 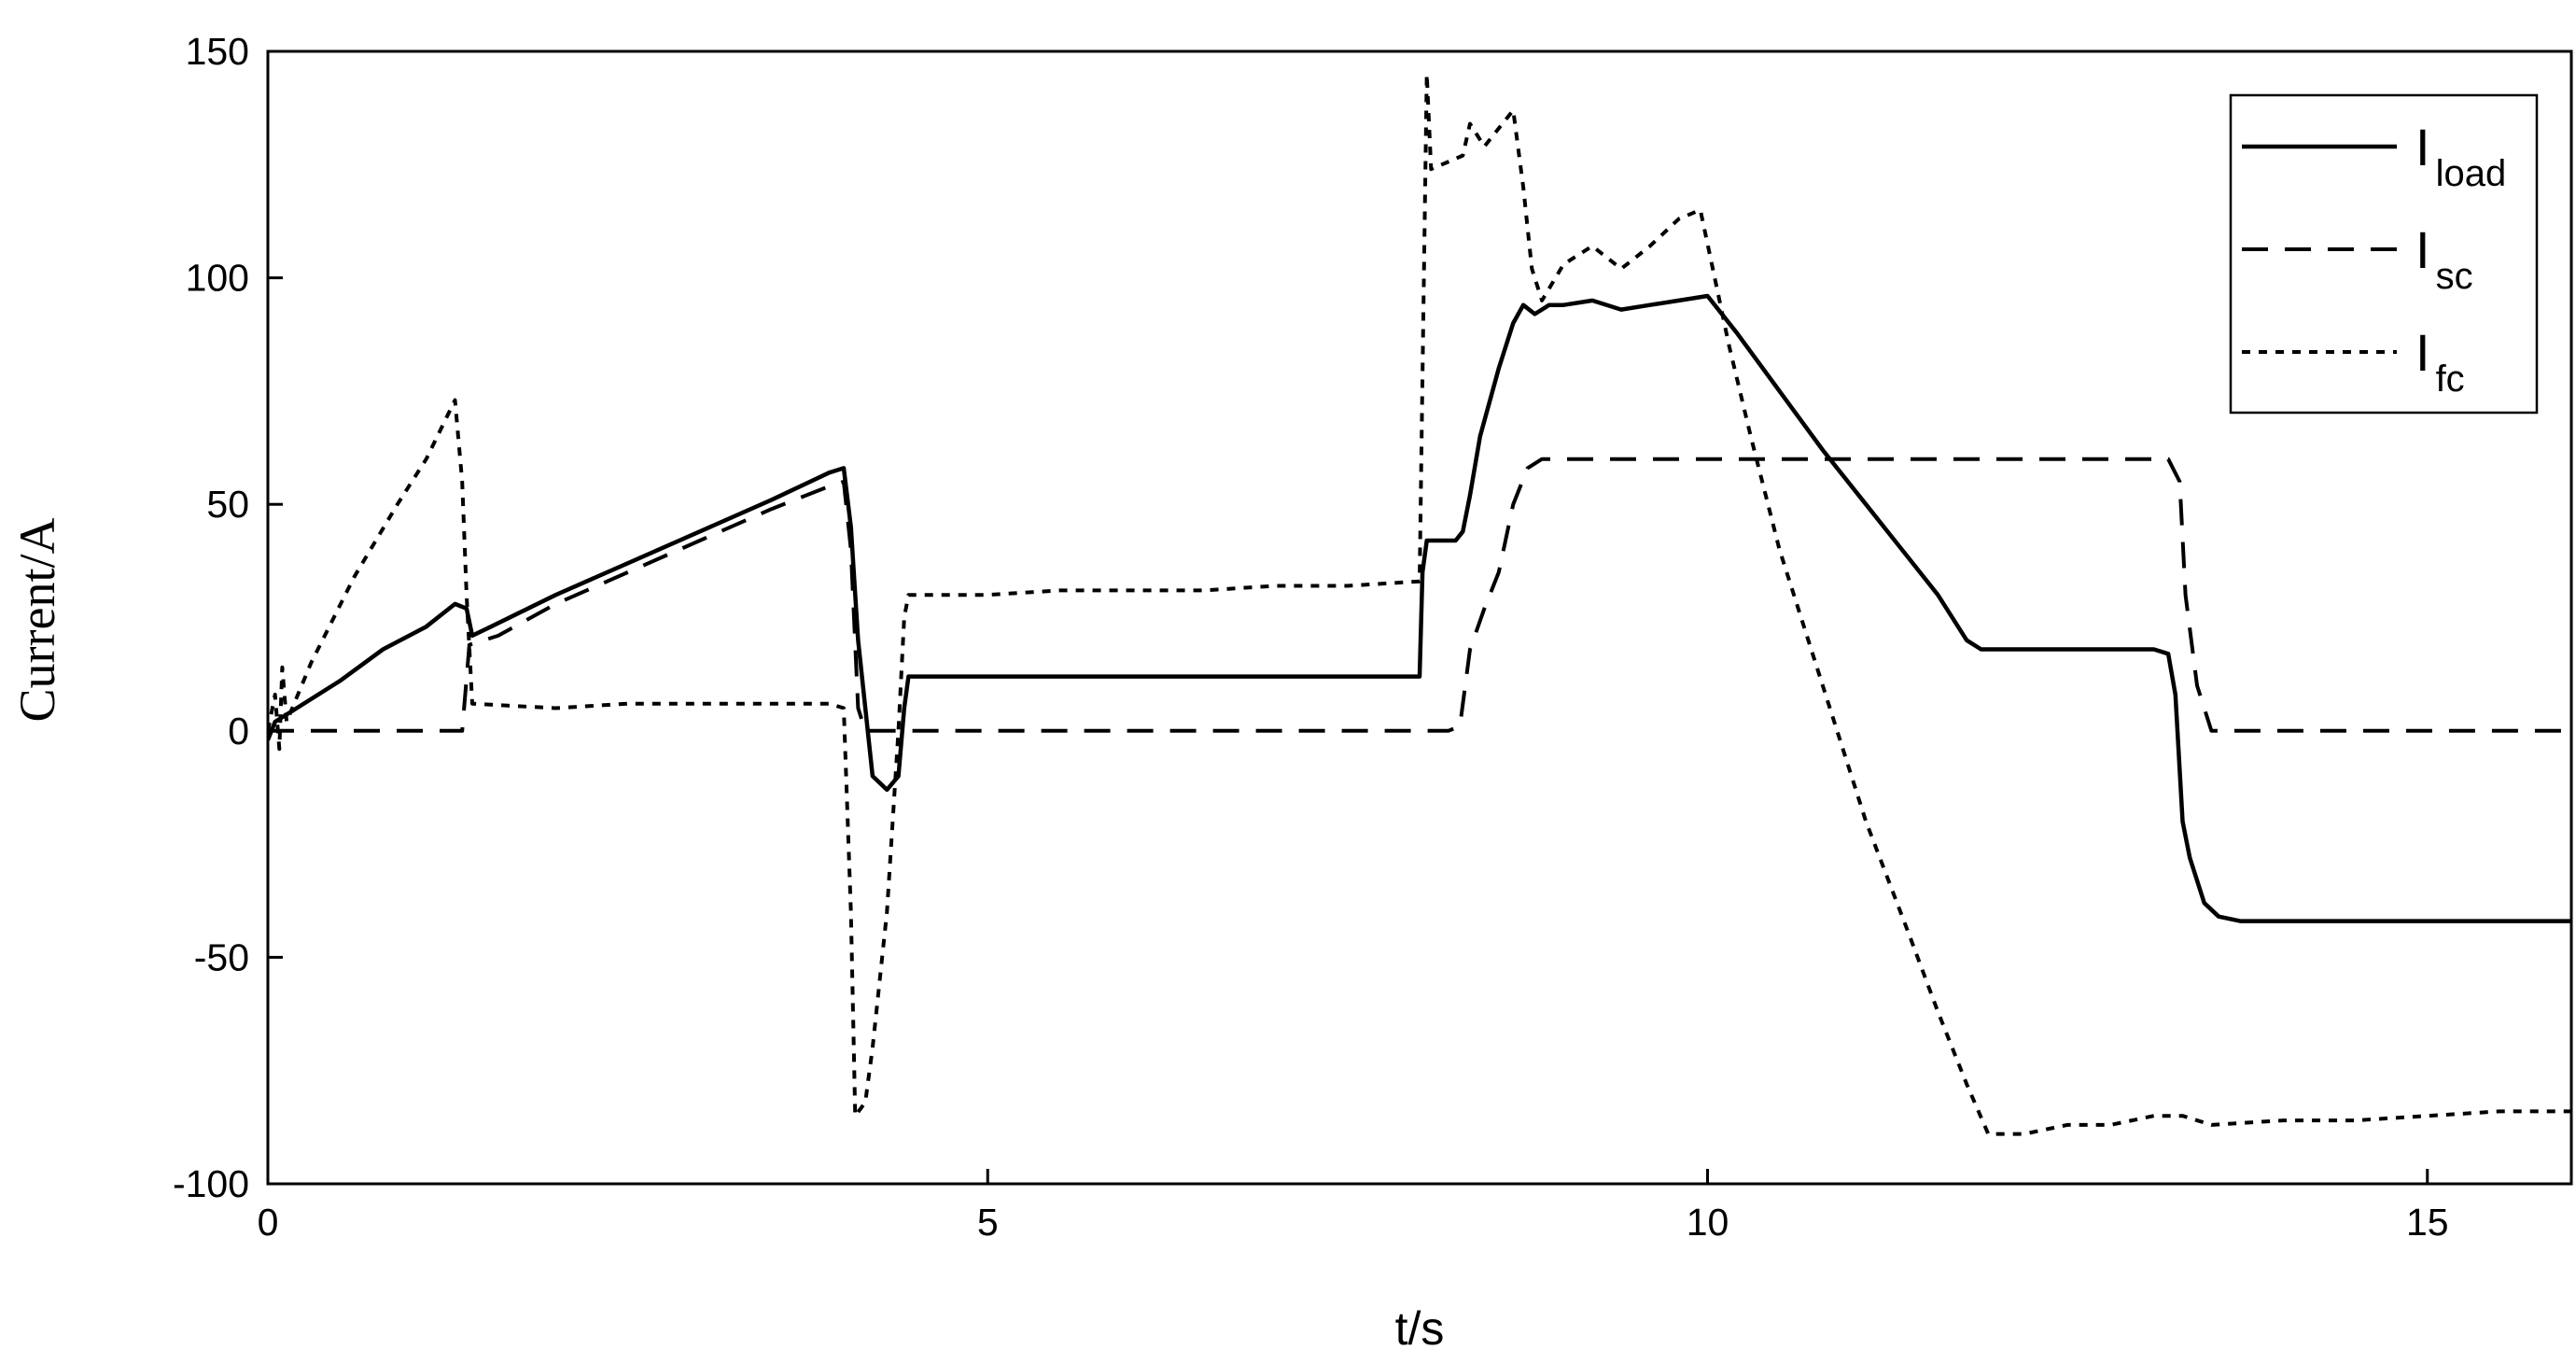 What do you see at coordinates (211, 1183) in the screenshot?
I see `y-tick-label: -100` at bounding box center [211, 1183].